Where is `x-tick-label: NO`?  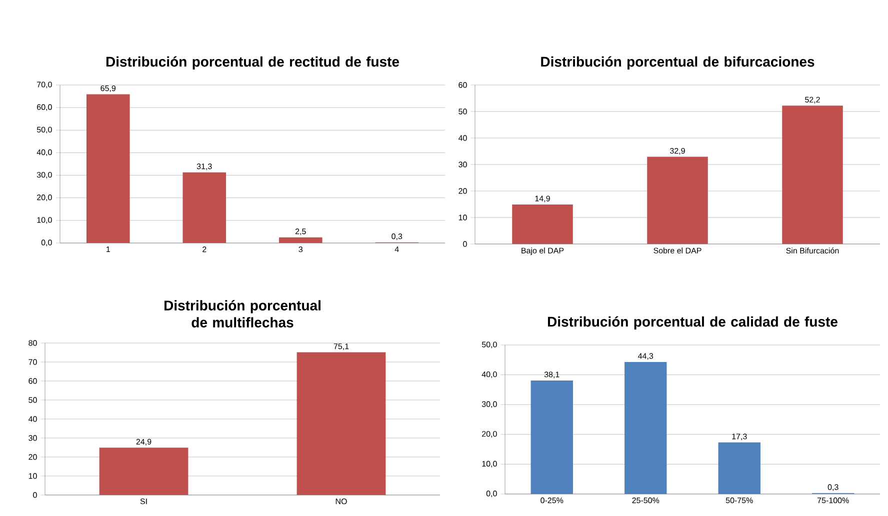 x-tick-label: NO is located at coordinates (341, 501).